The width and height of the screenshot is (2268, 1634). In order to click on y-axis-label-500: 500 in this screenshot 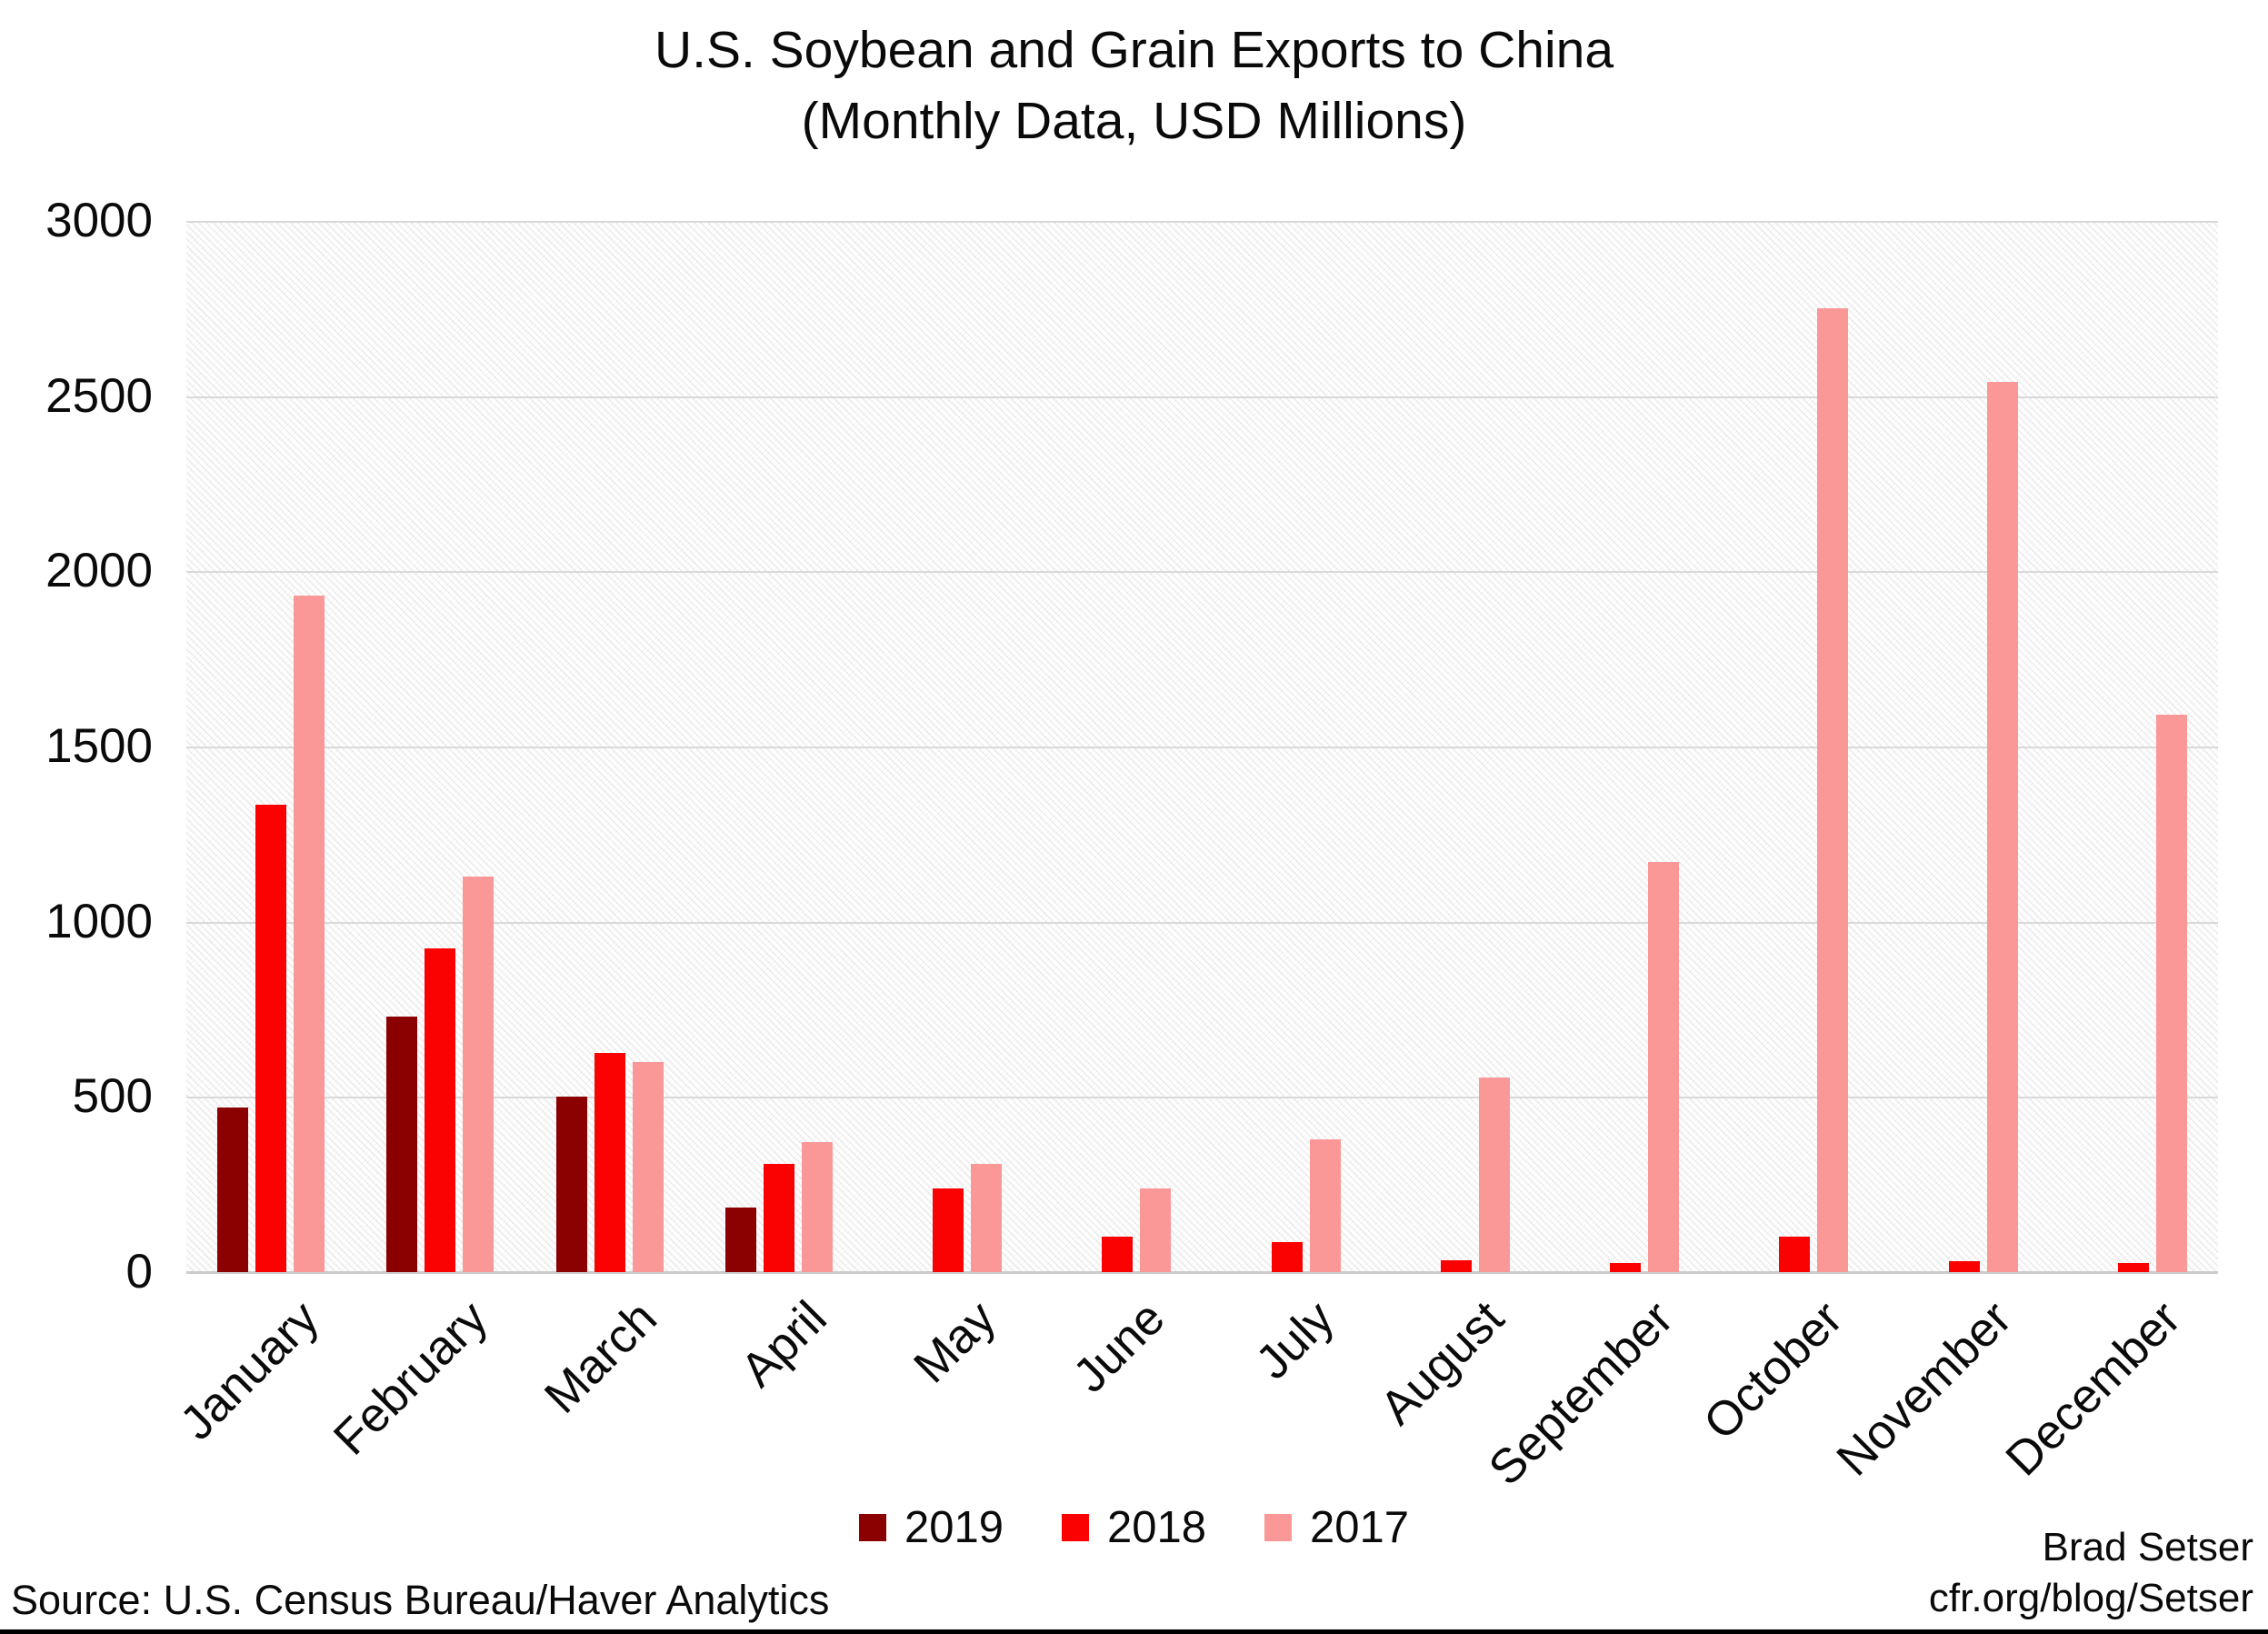, I will do `click(113, 1096)`.